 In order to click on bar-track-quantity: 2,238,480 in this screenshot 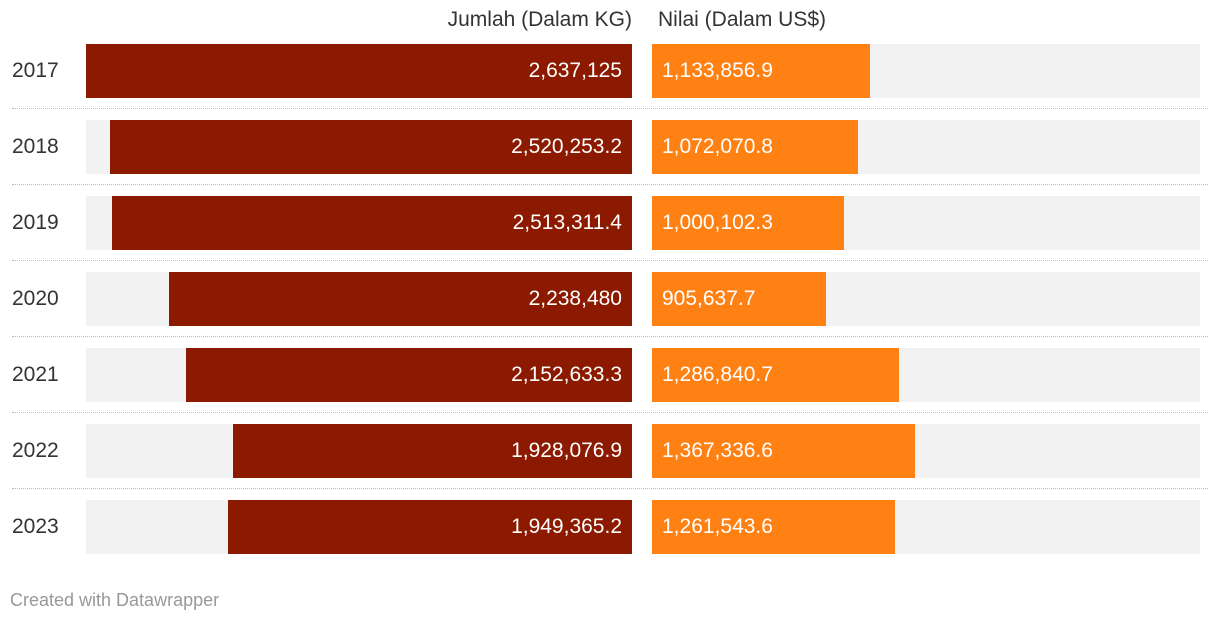, I will do `click(359, 299)`.